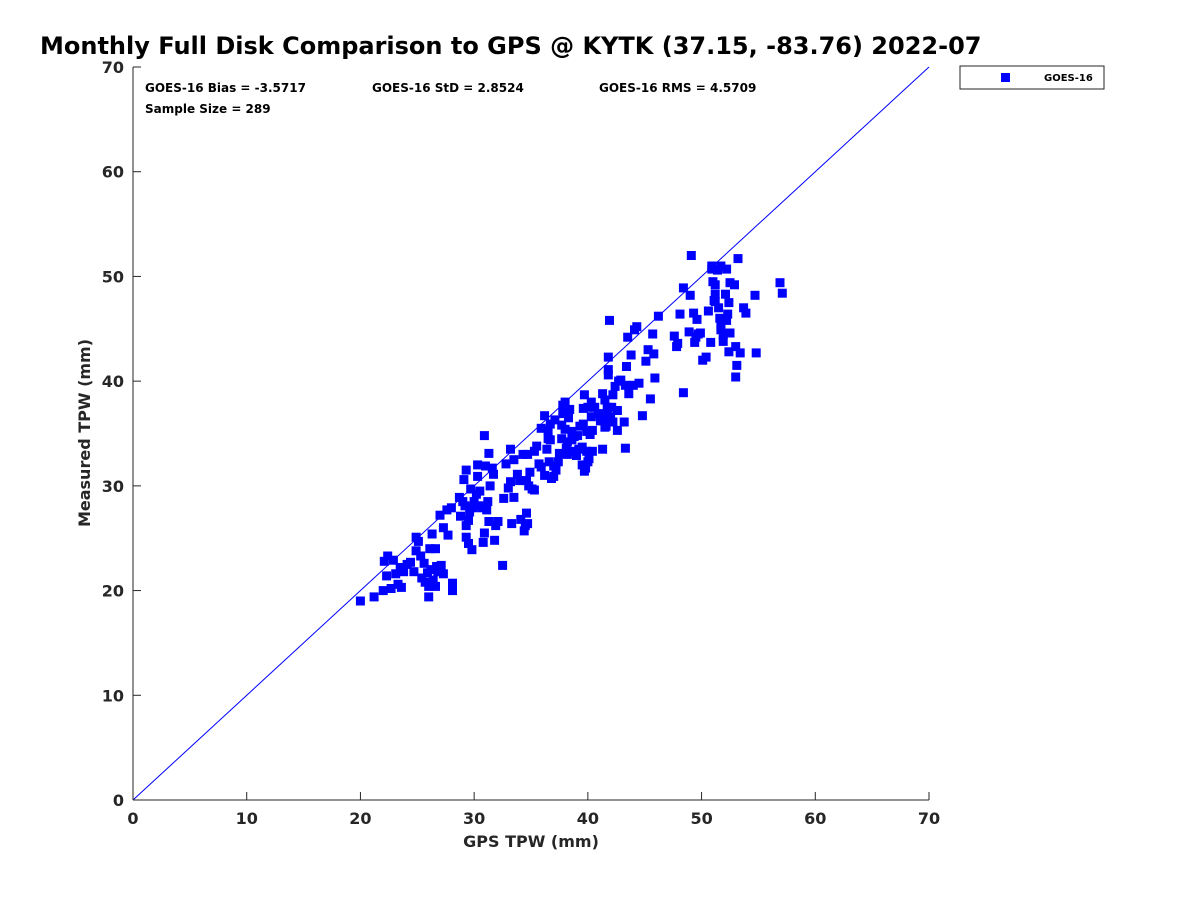 This screenshot has width=1200, height=900. I want to click on y-tick-label: 50, so click(113, 276).